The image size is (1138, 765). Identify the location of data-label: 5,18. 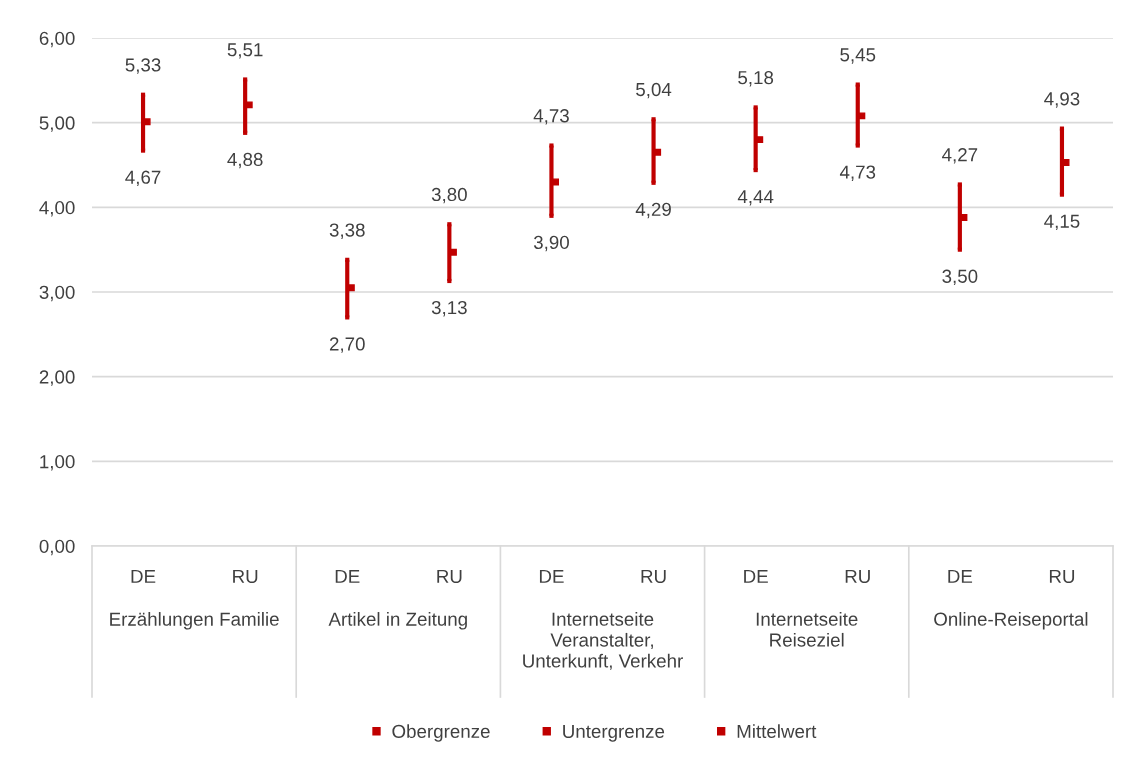
(756, 79).